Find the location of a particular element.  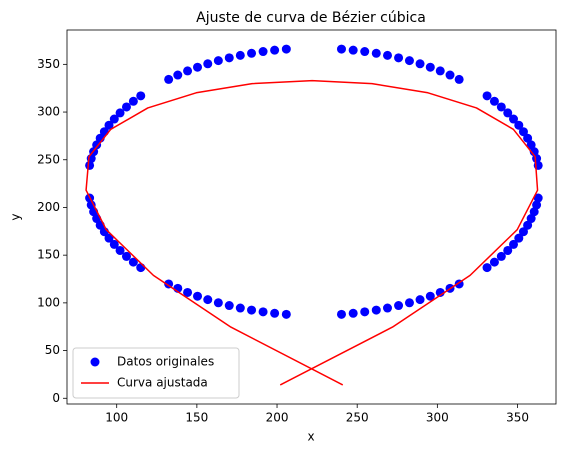

x-tick-label: 300 is located at coordinates (437, 418).